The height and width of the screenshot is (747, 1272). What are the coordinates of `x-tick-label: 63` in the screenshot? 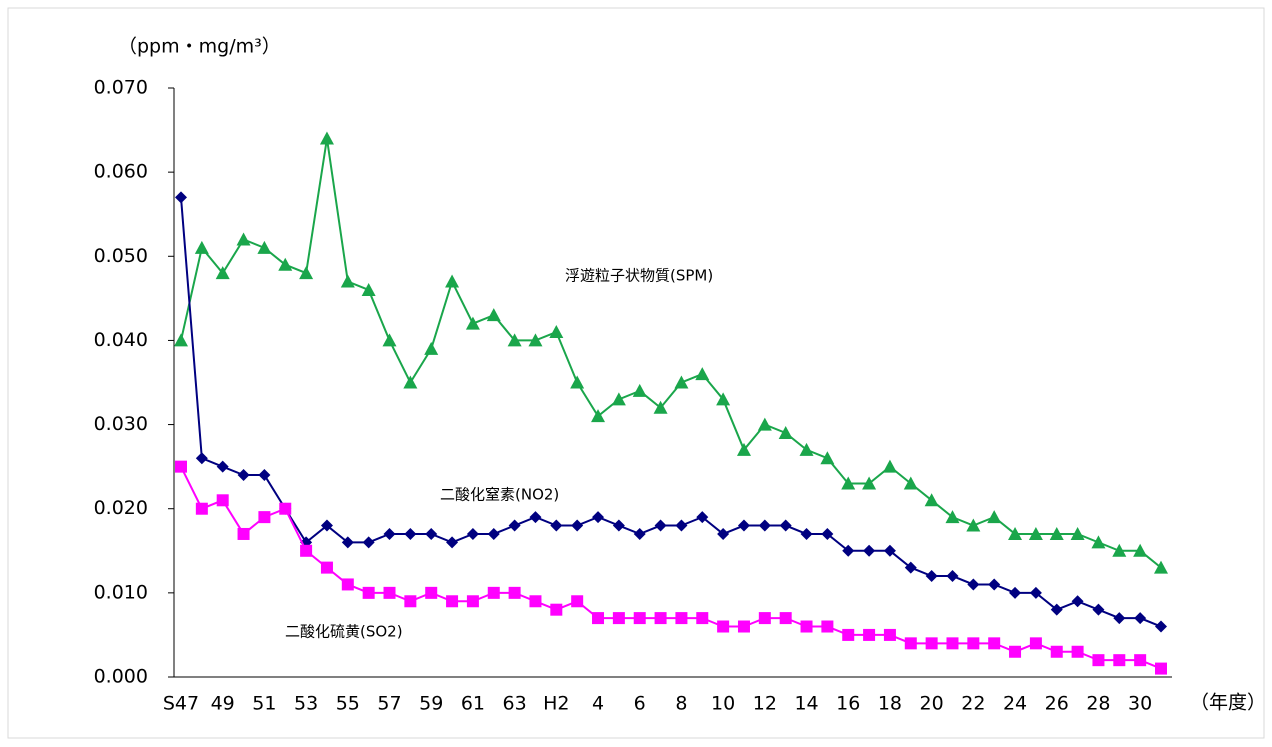 It's located at (515, 704).